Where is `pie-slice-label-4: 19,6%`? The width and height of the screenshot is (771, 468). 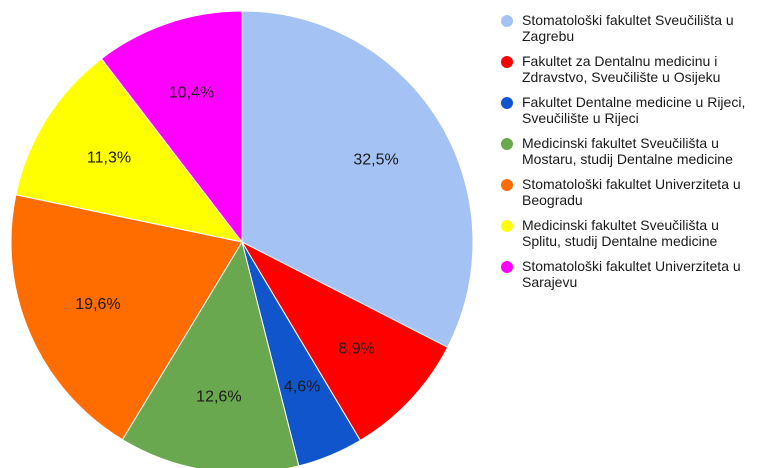 pie-slice-label-4: 19,6% is located at coordinates (97, 304).